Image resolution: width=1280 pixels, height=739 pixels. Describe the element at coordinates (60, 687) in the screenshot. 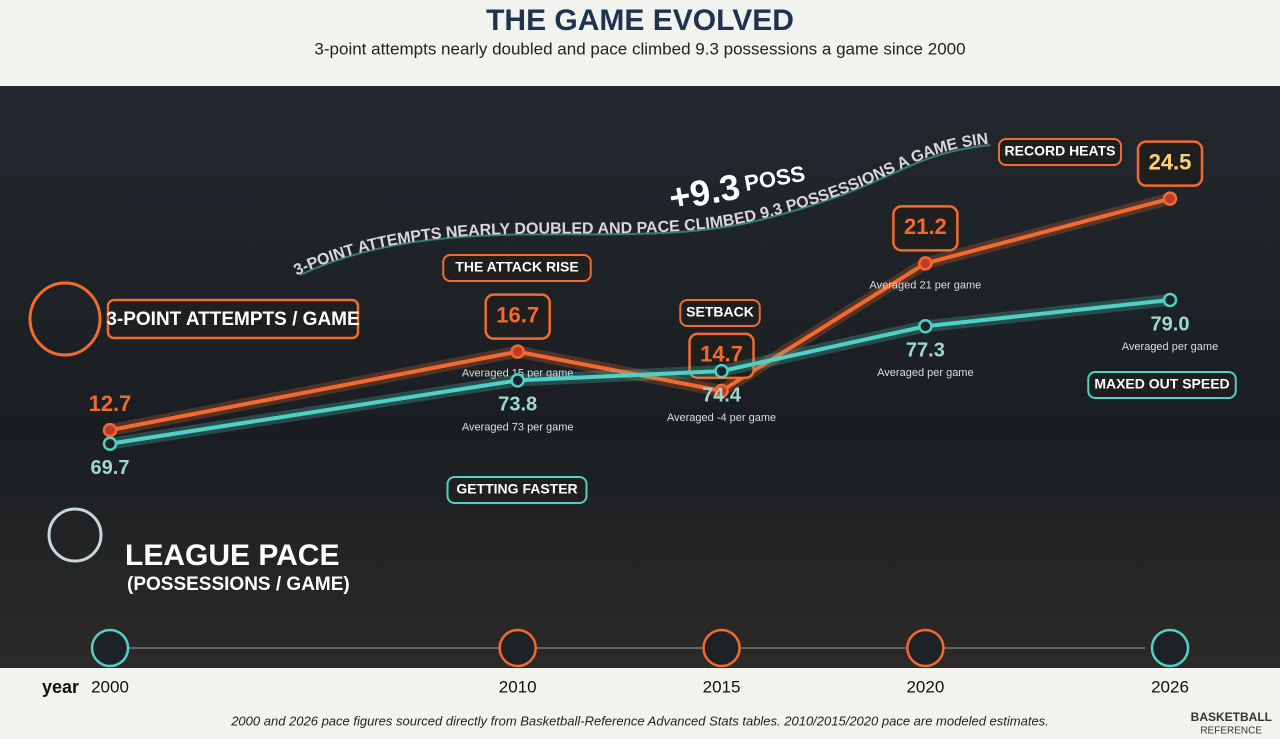

I see `x-axis-label: year` at that location.